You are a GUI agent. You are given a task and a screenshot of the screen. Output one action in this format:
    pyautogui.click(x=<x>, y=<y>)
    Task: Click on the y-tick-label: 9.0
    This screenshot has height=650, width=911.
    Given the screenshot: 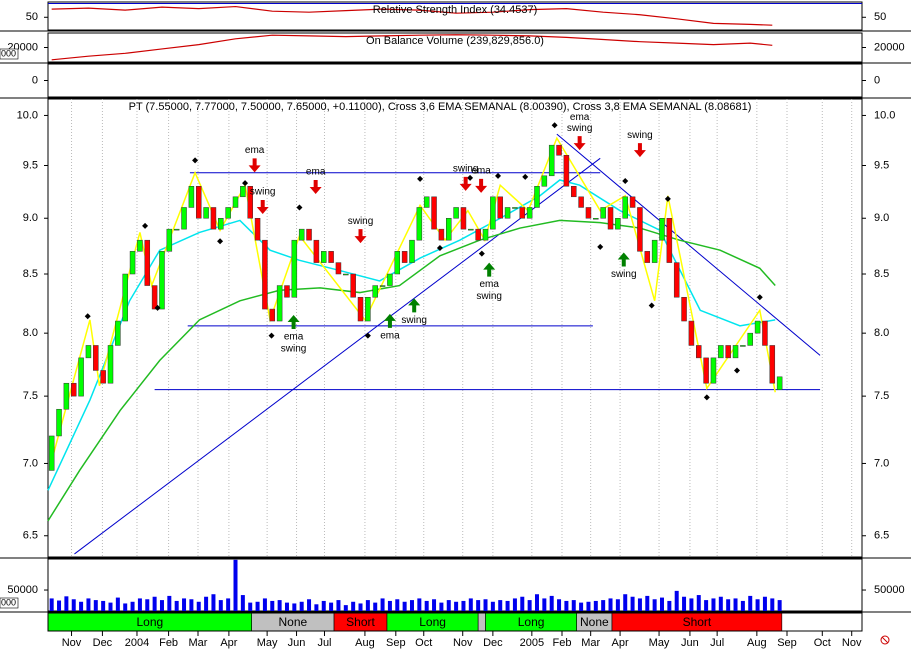 What is the action you would take?
    pyautogui.click(x=881, y=218)
    